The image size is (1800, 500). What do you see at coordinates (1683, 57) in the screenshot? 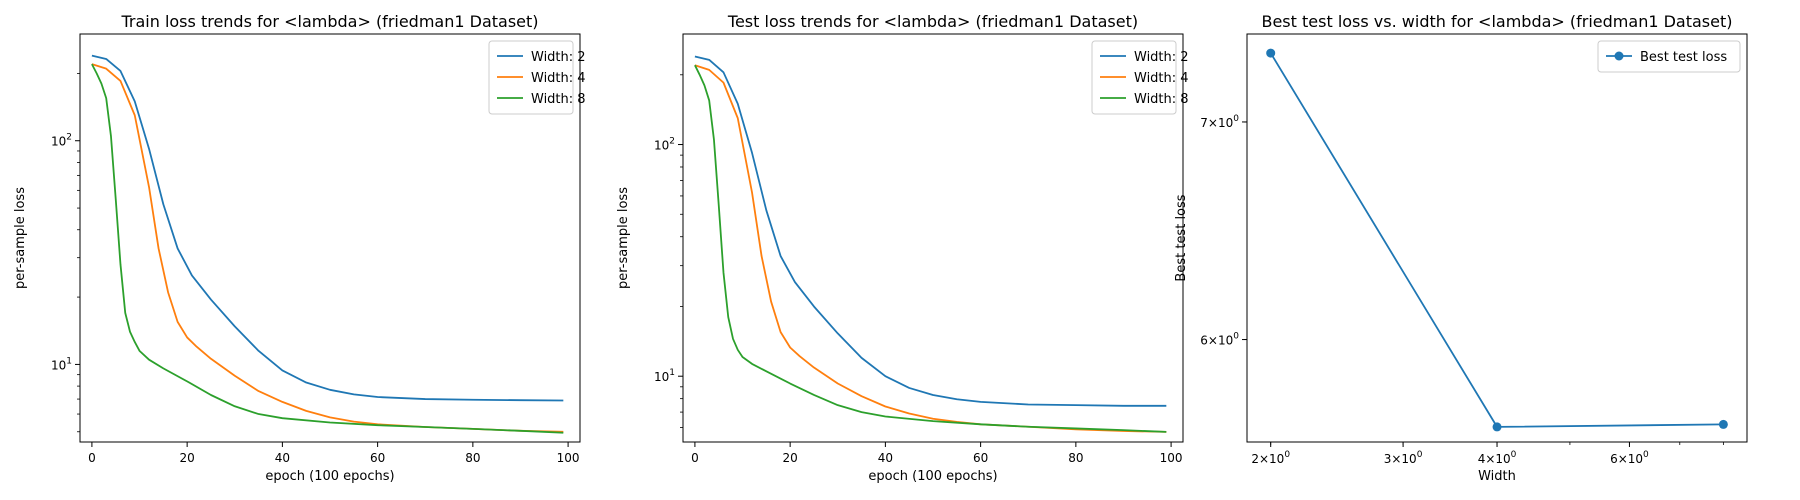
I see `legend-entry: Best test loss` at bounding box center [1683, 57].